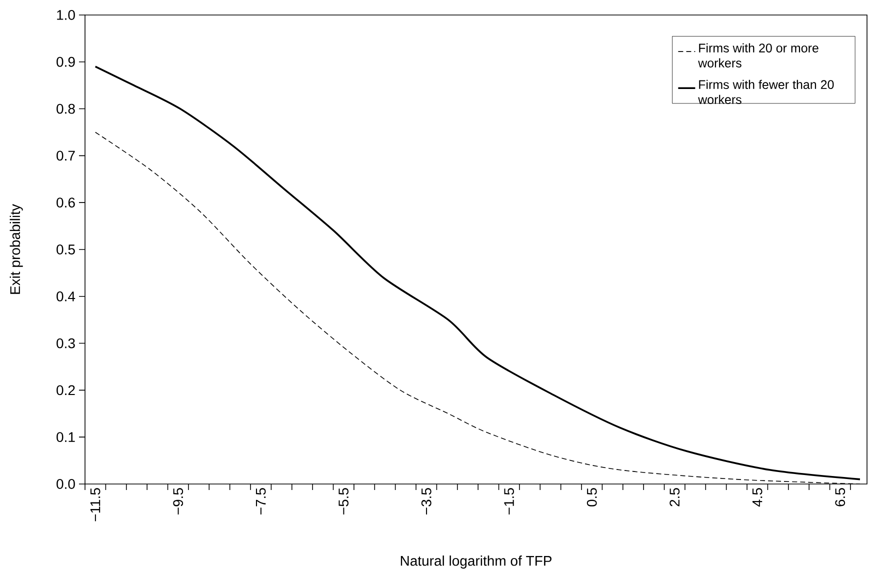 This screenshot has height=575, width=871. I want to click on y-tick-label: 0.8, so click(65, 109).